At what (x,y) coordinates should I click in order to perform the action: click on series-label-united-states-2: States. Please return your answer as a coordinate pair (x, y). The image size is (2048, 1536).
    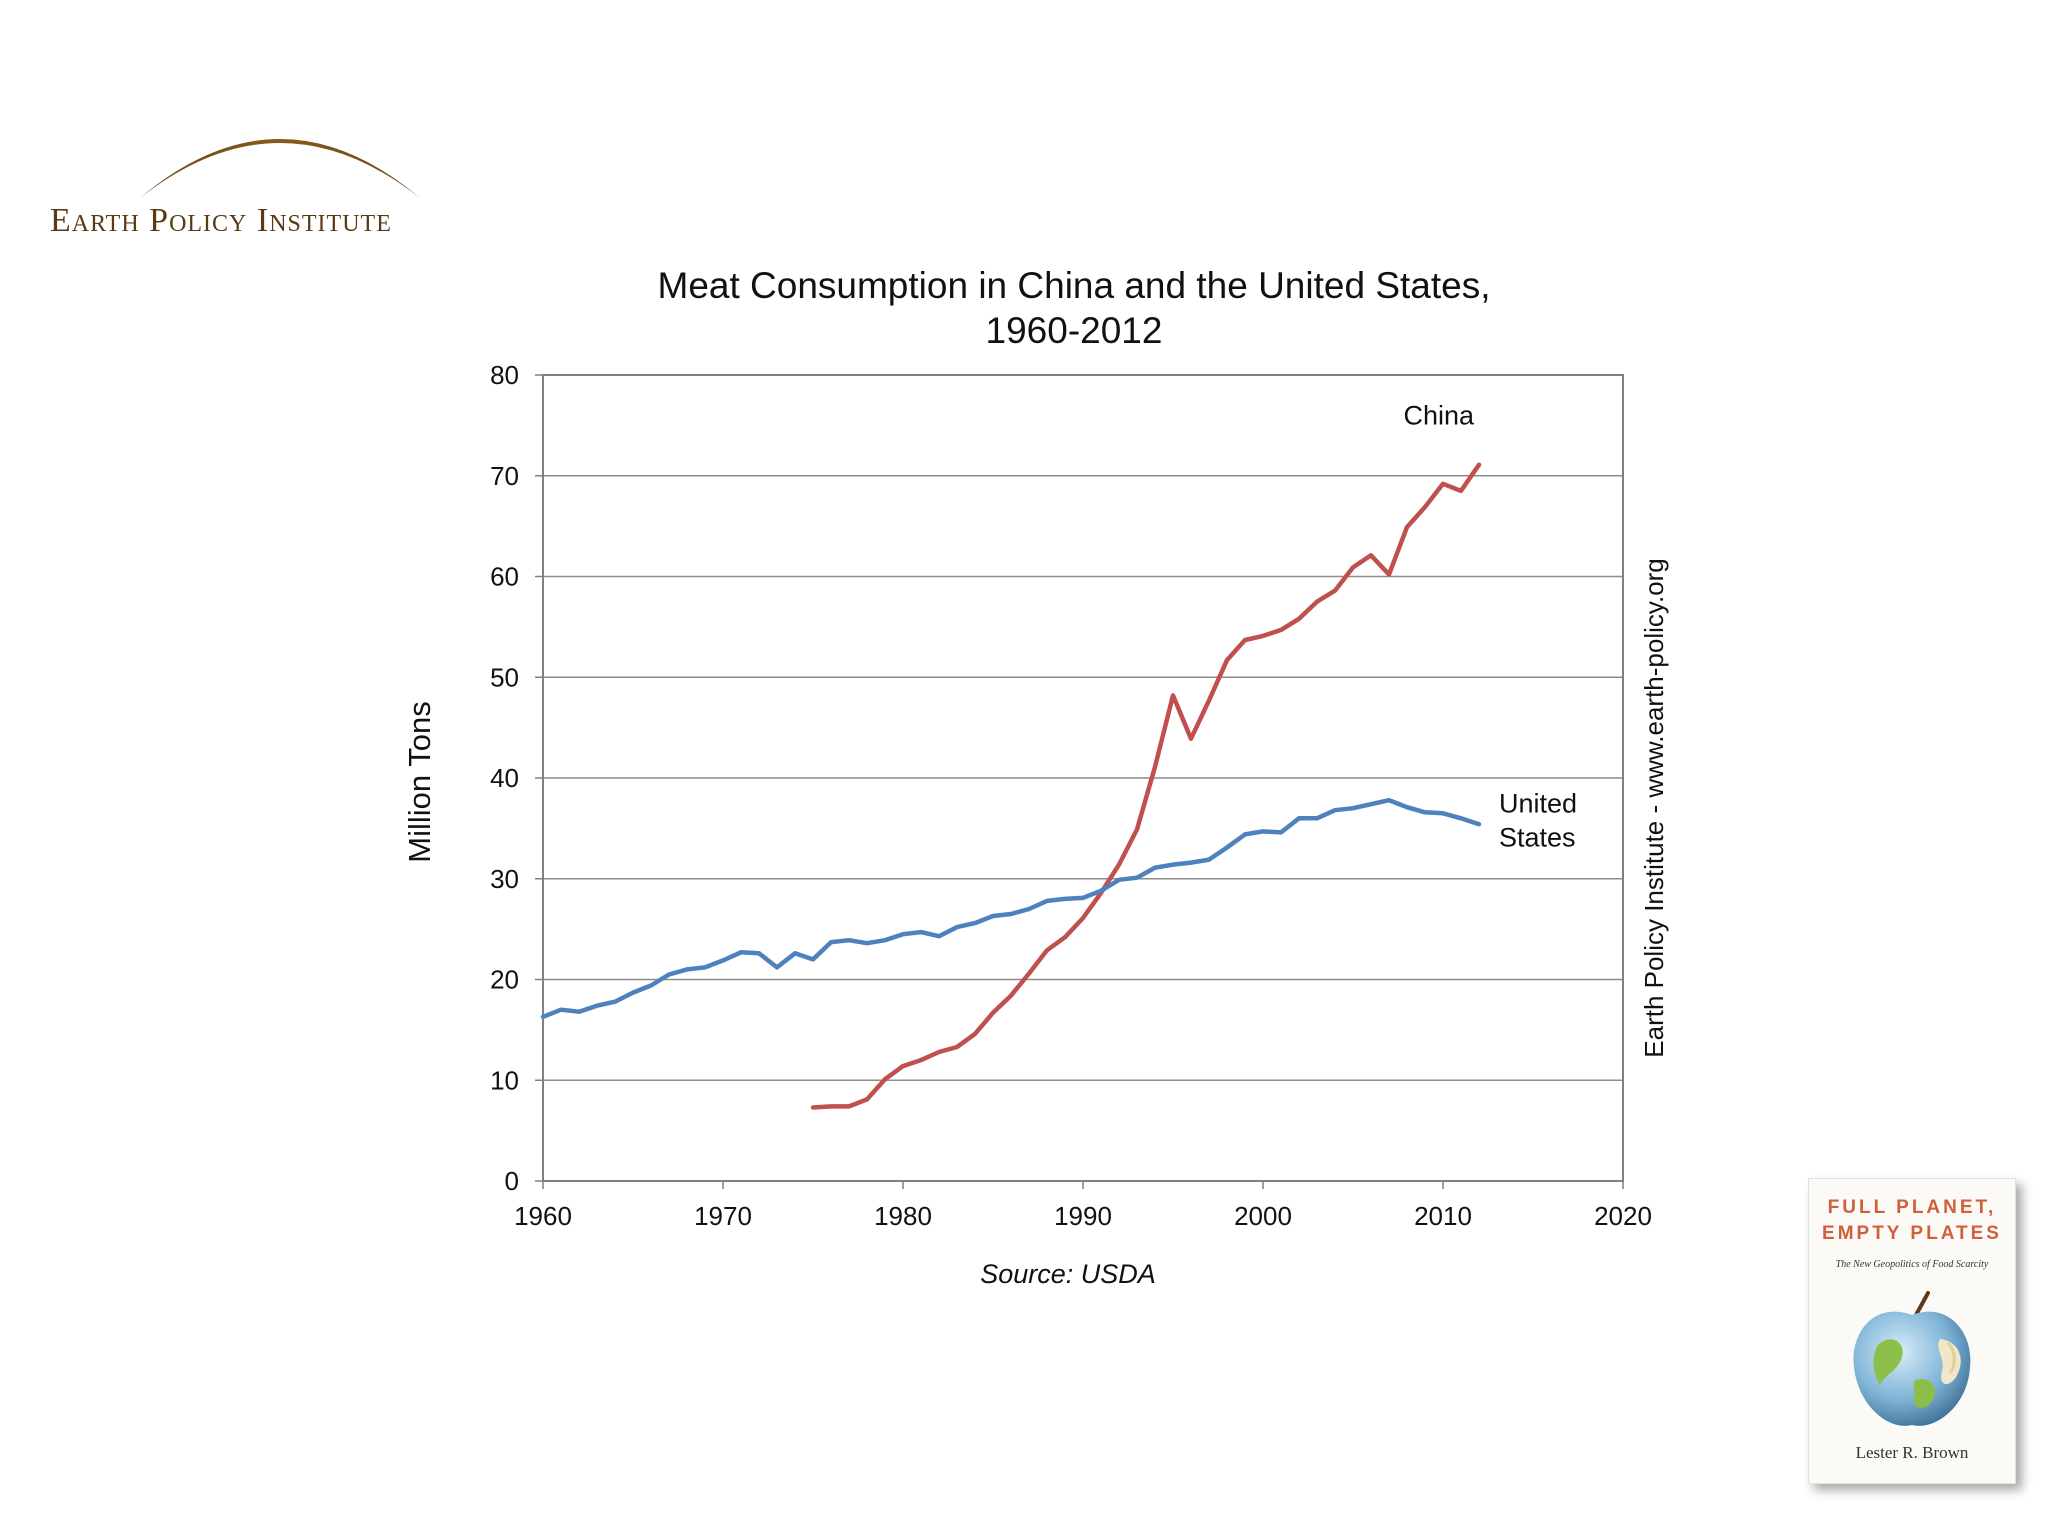
    Looking at the image, I should click on (1537, 837).